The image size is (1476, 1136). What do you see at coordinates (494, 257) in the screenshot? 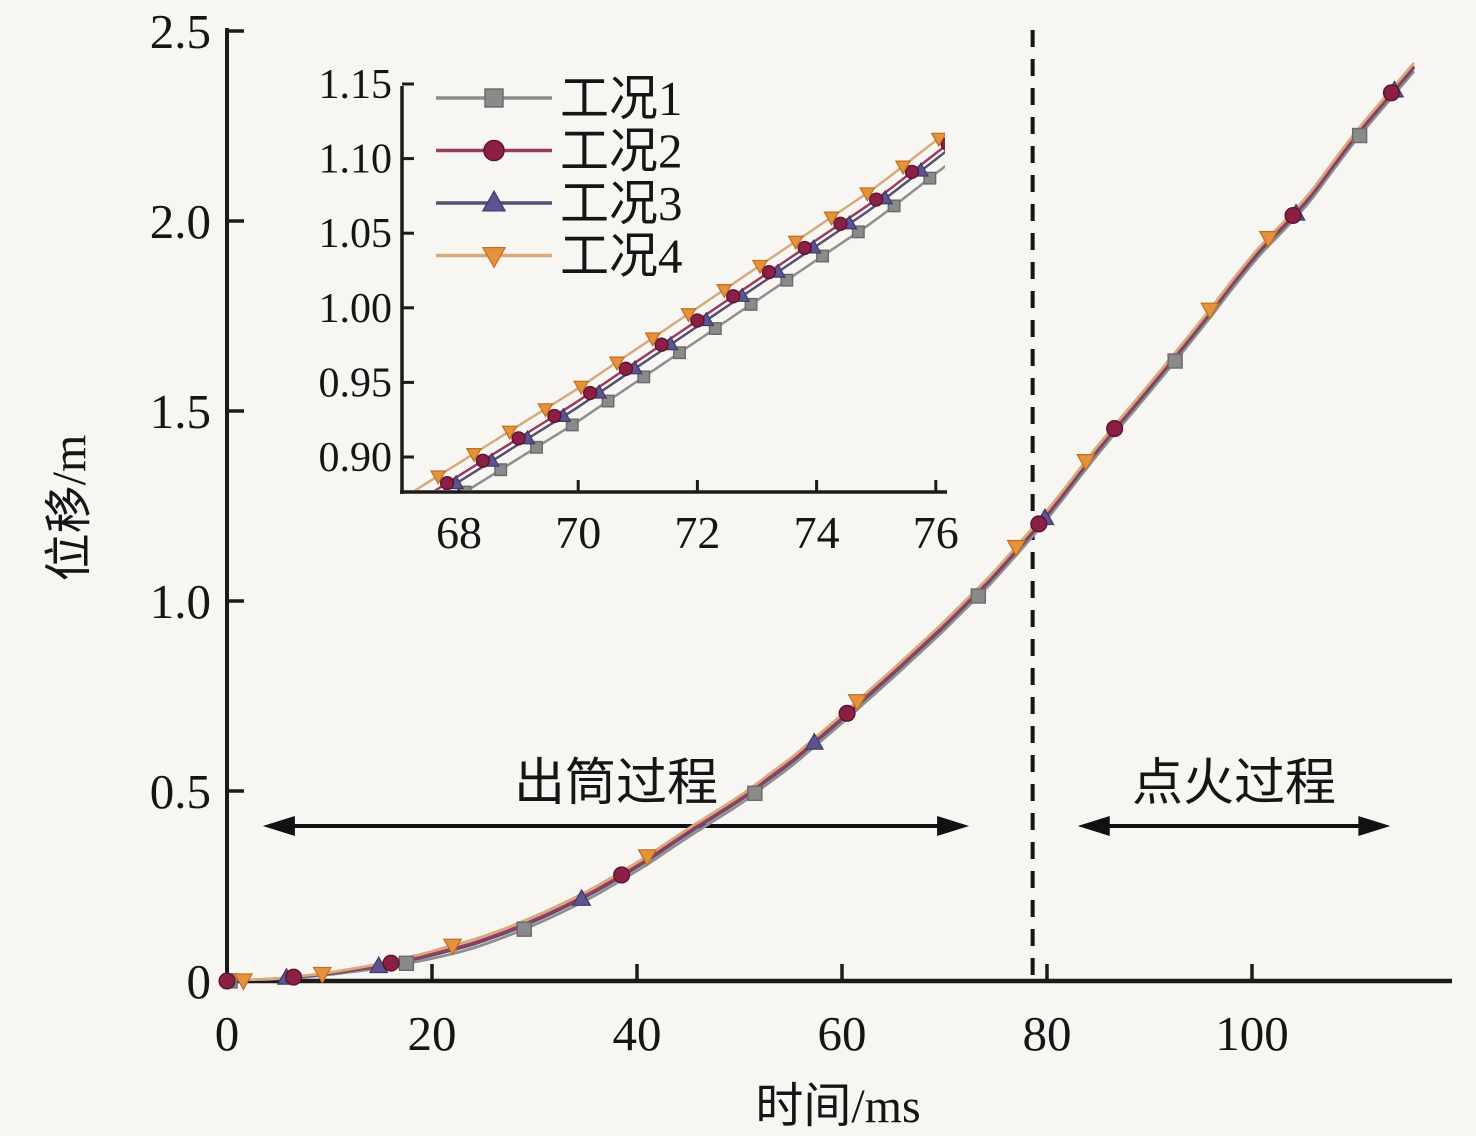
I see `triangle-down-icon` at bounding box center [494, 257].